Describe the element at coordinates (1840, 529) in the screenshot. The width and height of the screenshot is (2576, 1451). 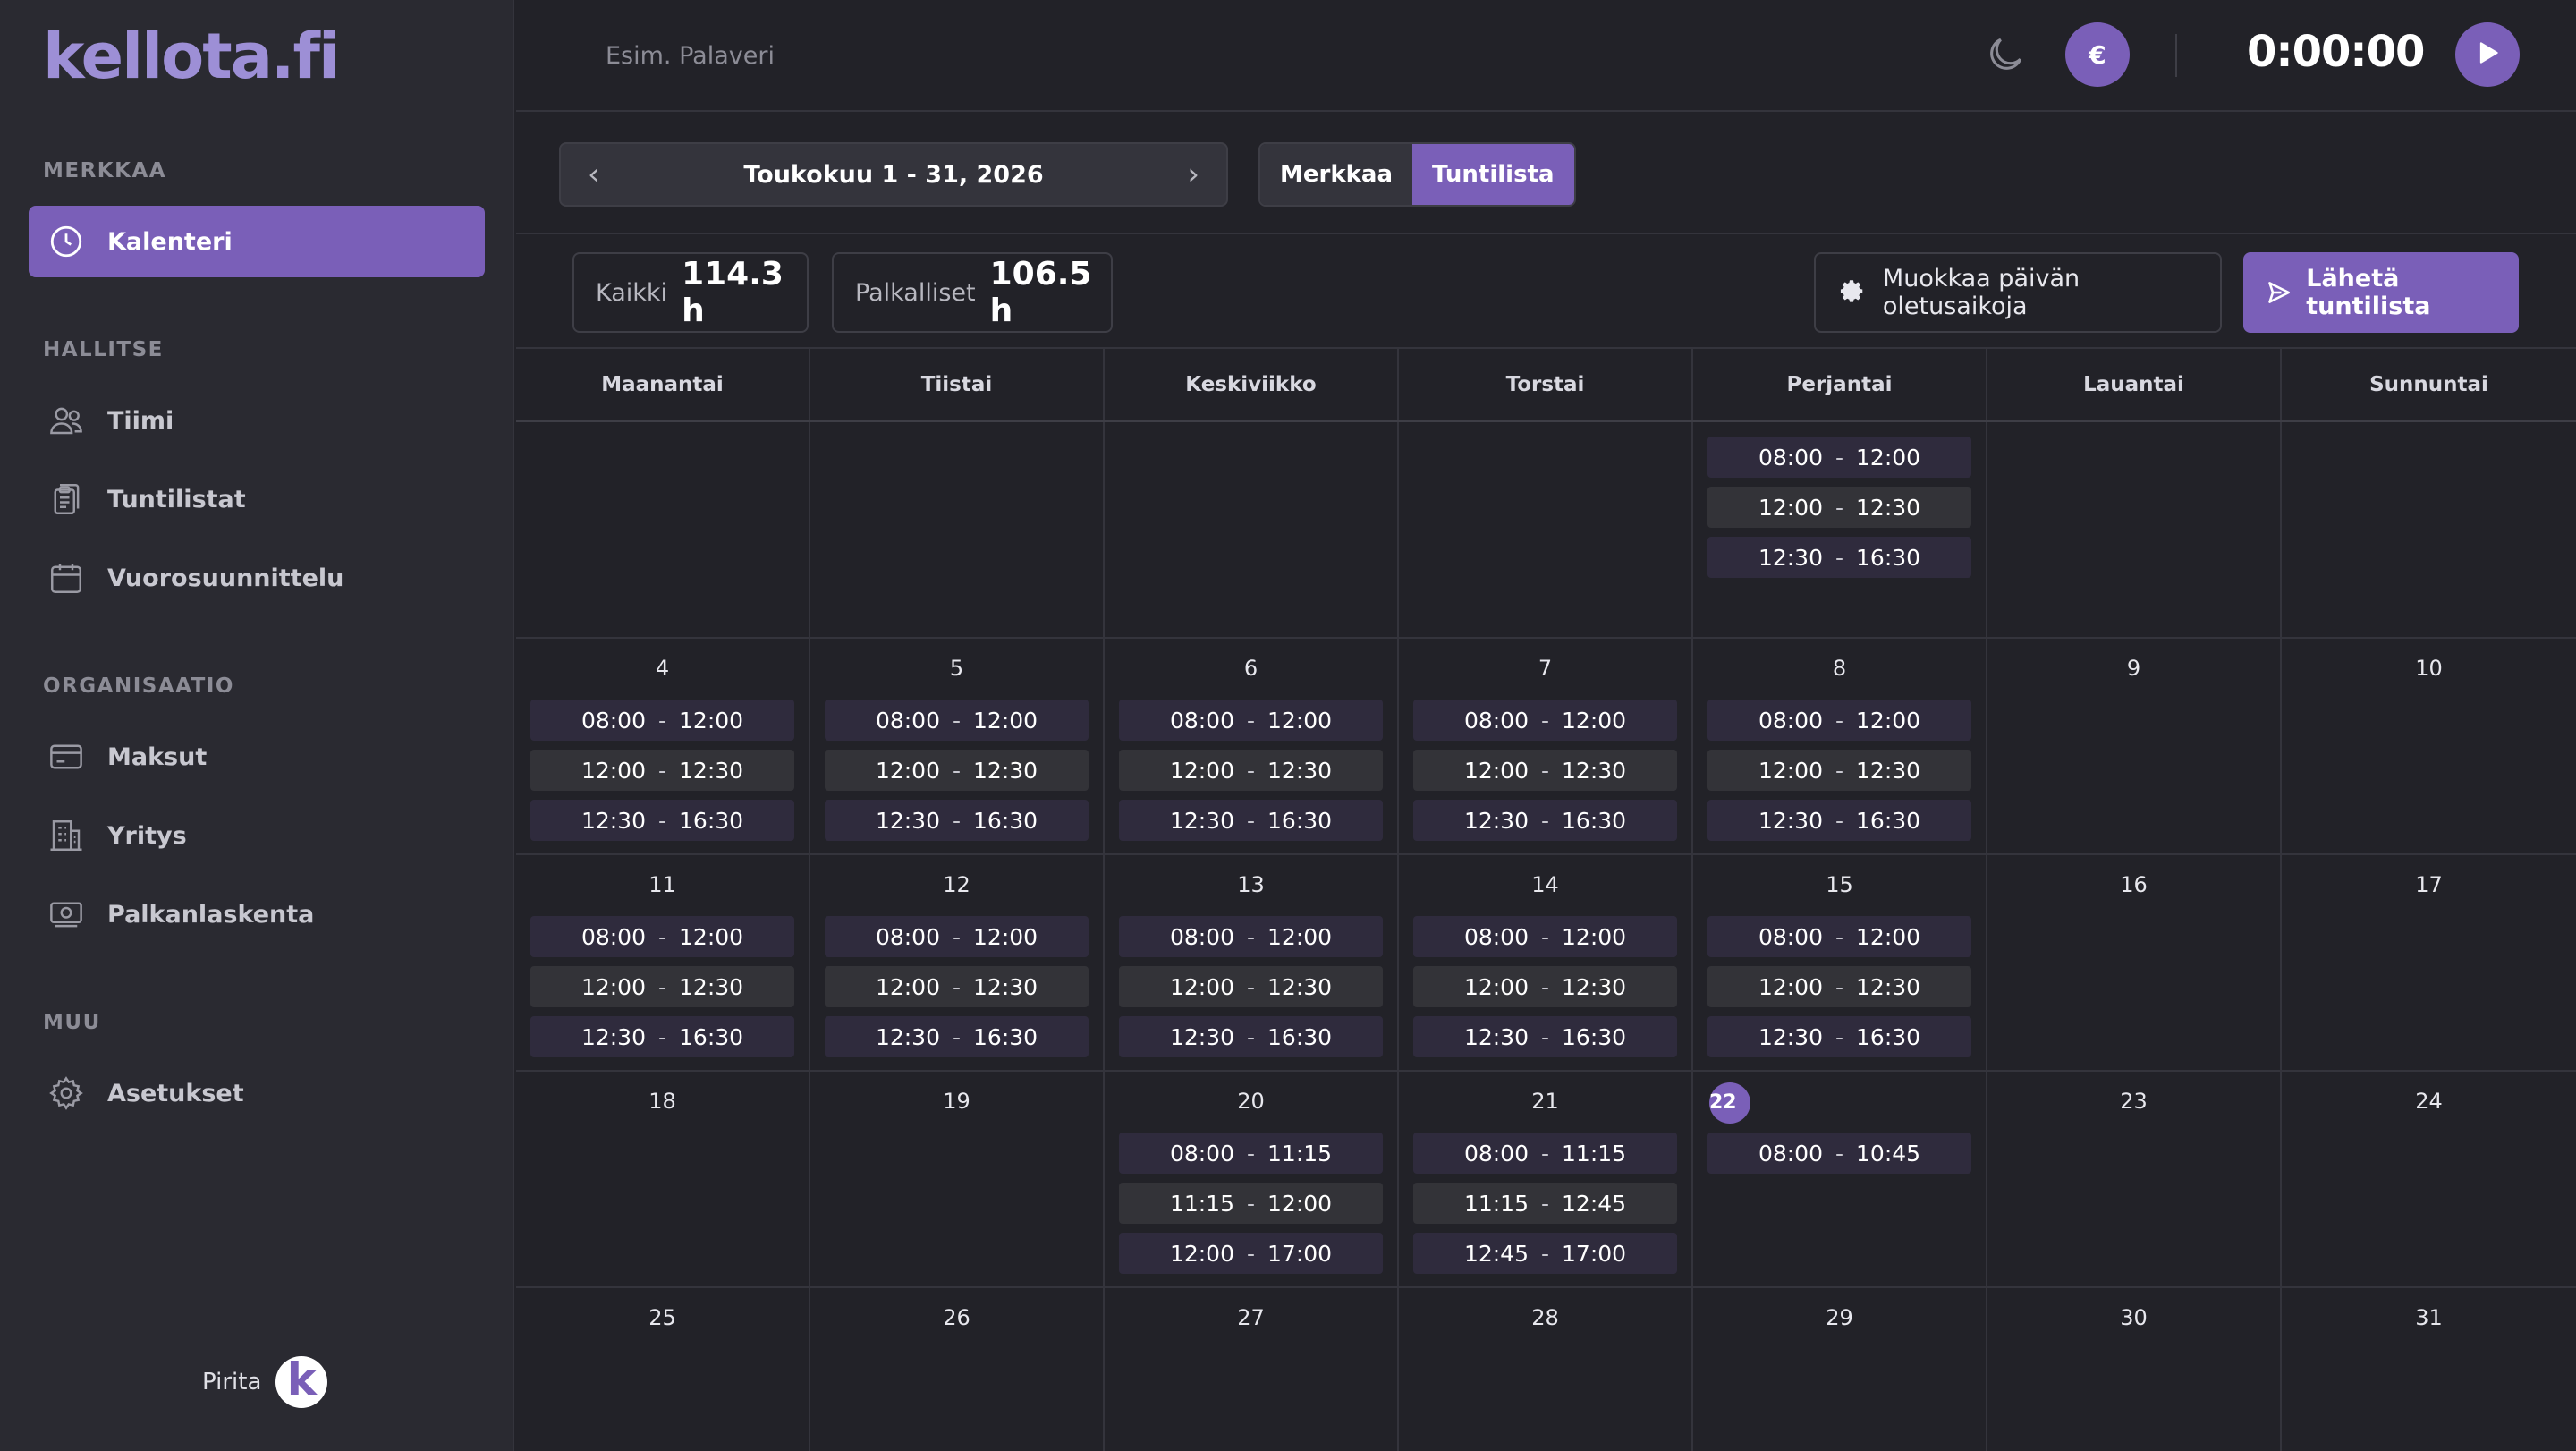
I see `calendar-day-cell: 08:00-12:00 12:00-12:30 12:30-16:30` at that location.